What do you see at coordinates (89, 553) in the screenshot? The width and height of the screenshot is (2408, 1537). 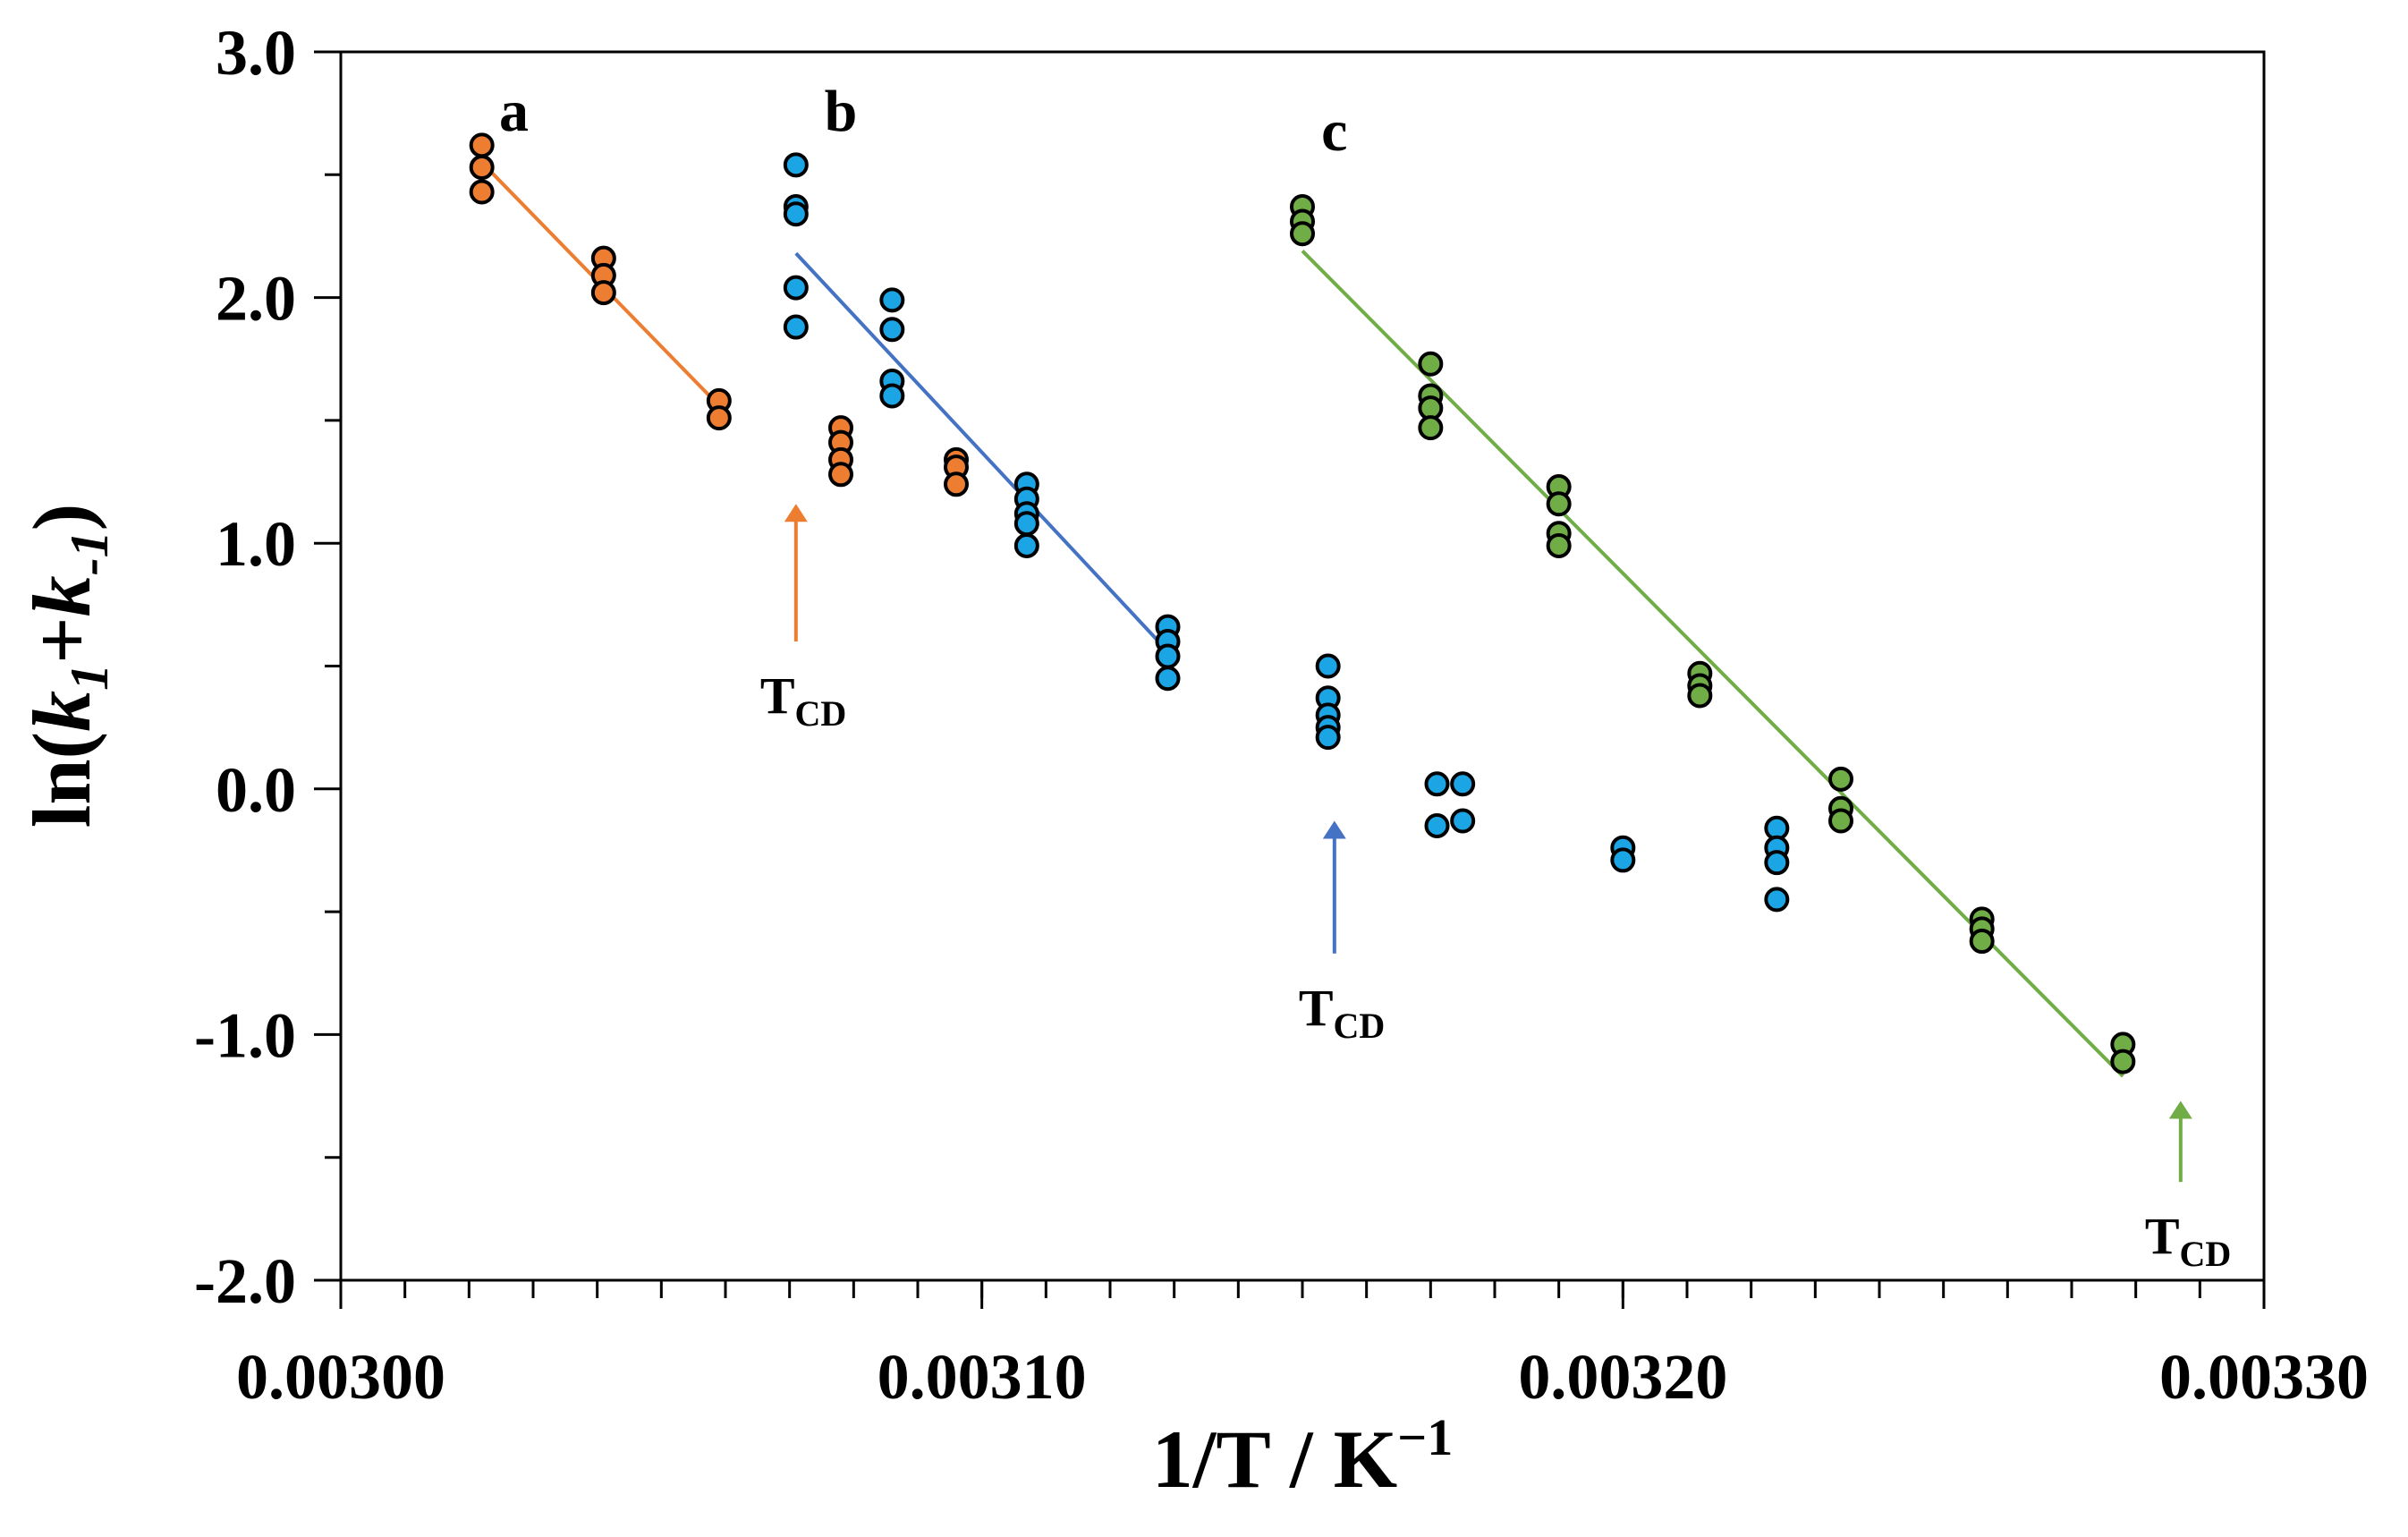 I see `y-axis-title-k-1-subscript: -1` at bounding box center [89, 553].